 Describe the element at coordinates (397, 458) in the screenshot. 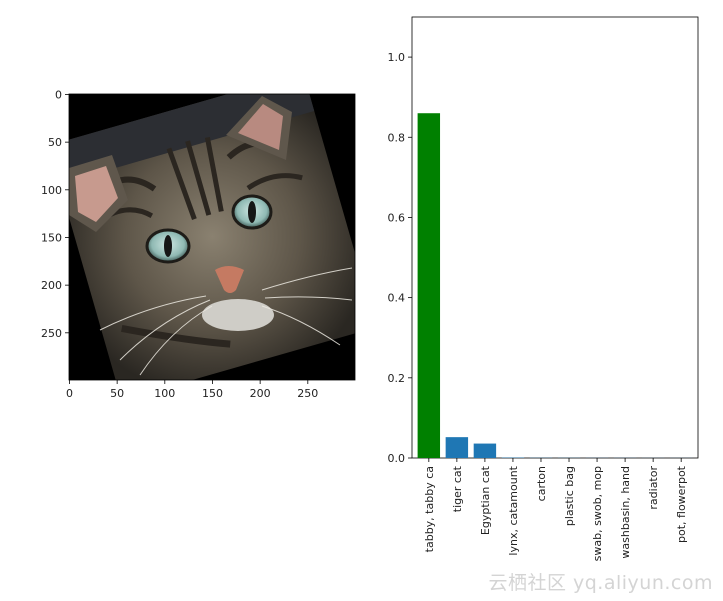

I see `y-tick-label: 0.0` at that location.